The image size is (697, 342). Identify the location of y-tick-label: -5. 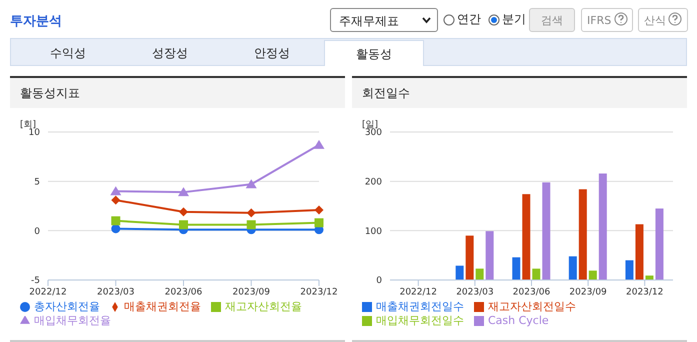
(35, 281).